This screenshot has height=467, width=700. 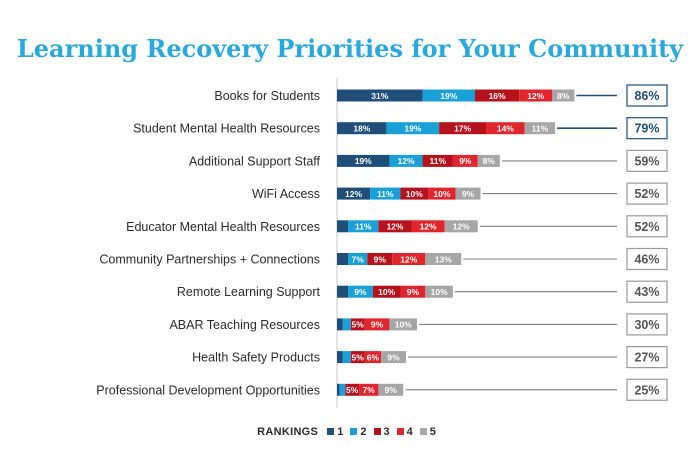 I want to click on total-value: 79%, so click(x=646, y=129).